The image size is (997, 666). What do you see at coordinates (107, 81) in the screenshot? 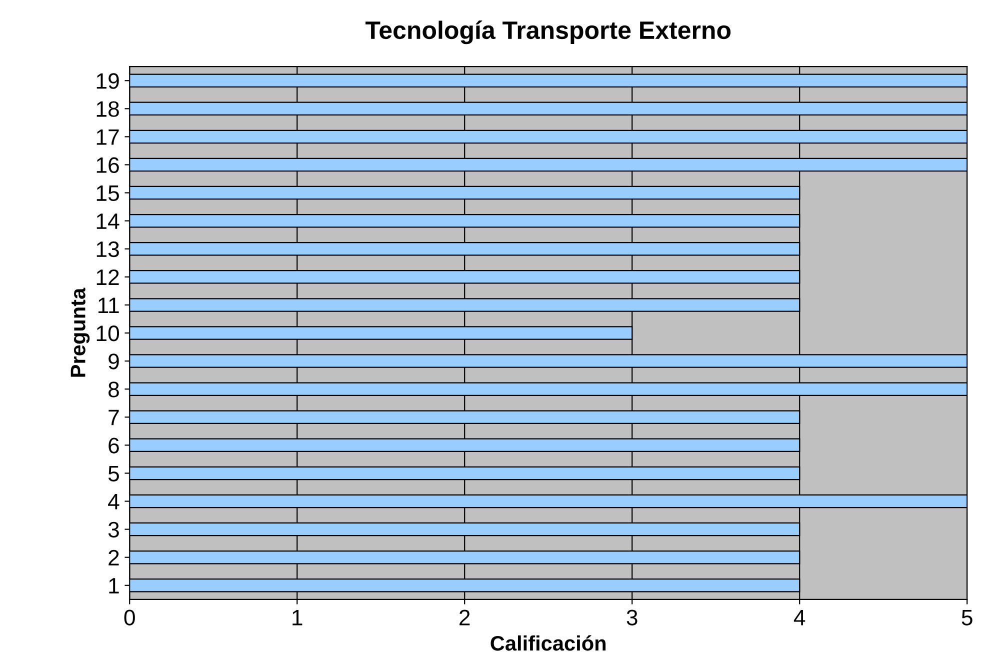
I see `y-tick-label: 19` at bounding box center [107, 81].